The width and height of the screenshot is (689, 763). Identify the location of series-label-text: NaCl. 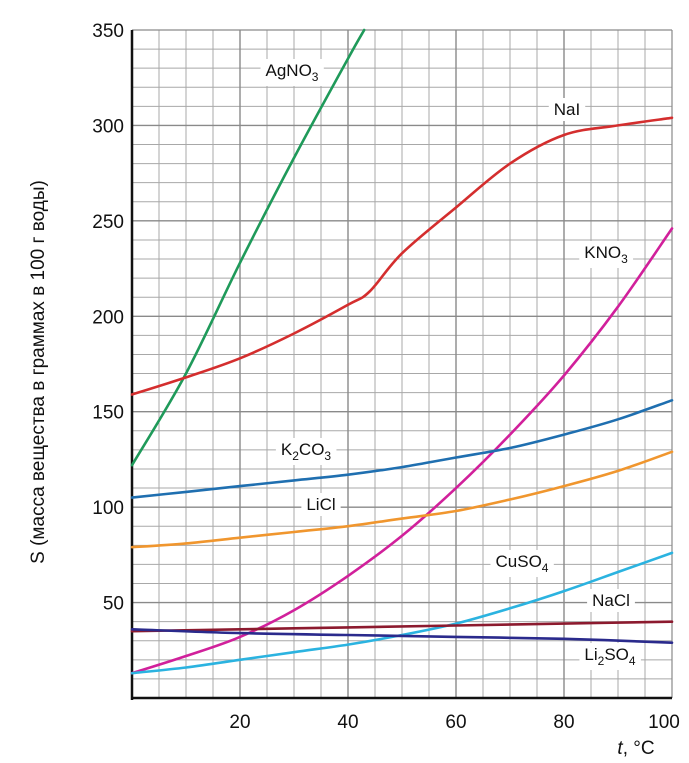
(611, 600).